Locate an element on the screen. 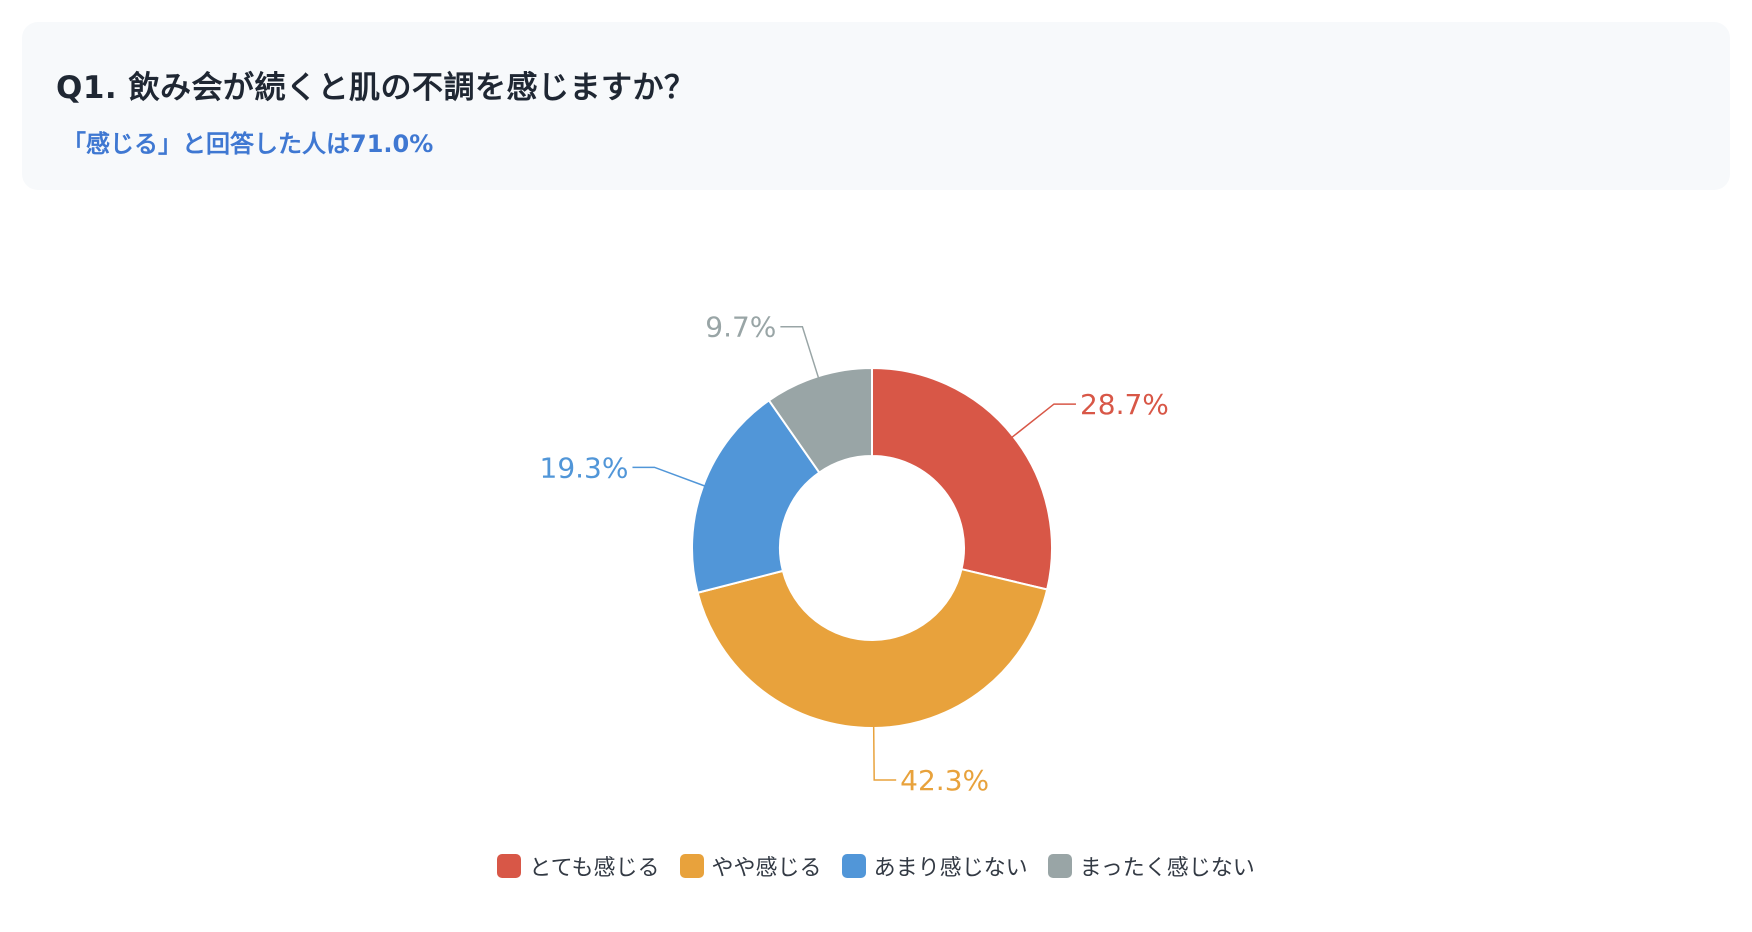  question-subtitle: 「感じる」と回答した人は71.0% is located at coordinates (248, 144).